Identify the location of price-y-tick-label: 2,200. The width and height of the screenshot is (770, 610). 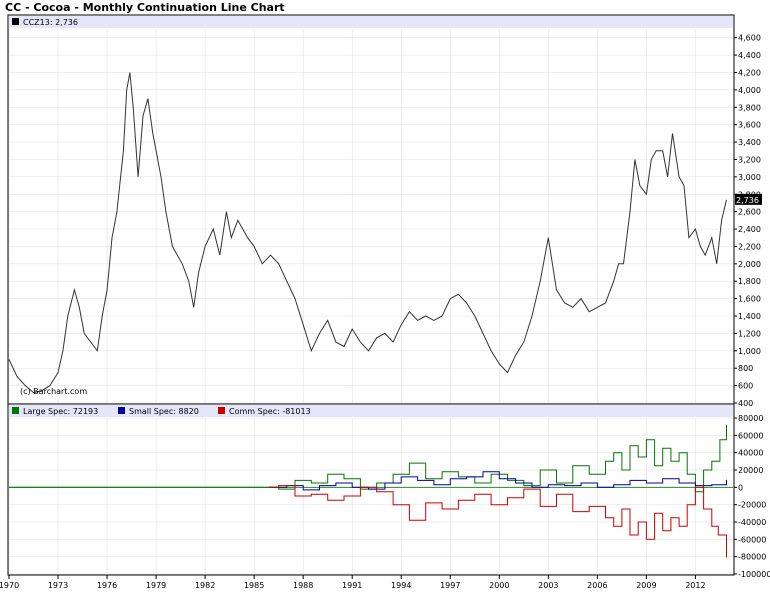
(749, 246).